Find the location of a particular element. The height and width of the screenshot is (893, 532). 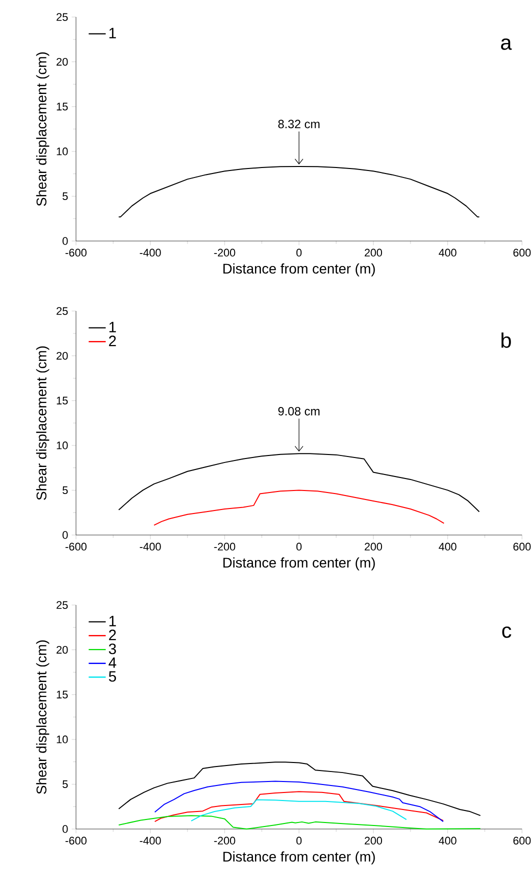

legend-label: 4 is located at coordinates (112, 663).